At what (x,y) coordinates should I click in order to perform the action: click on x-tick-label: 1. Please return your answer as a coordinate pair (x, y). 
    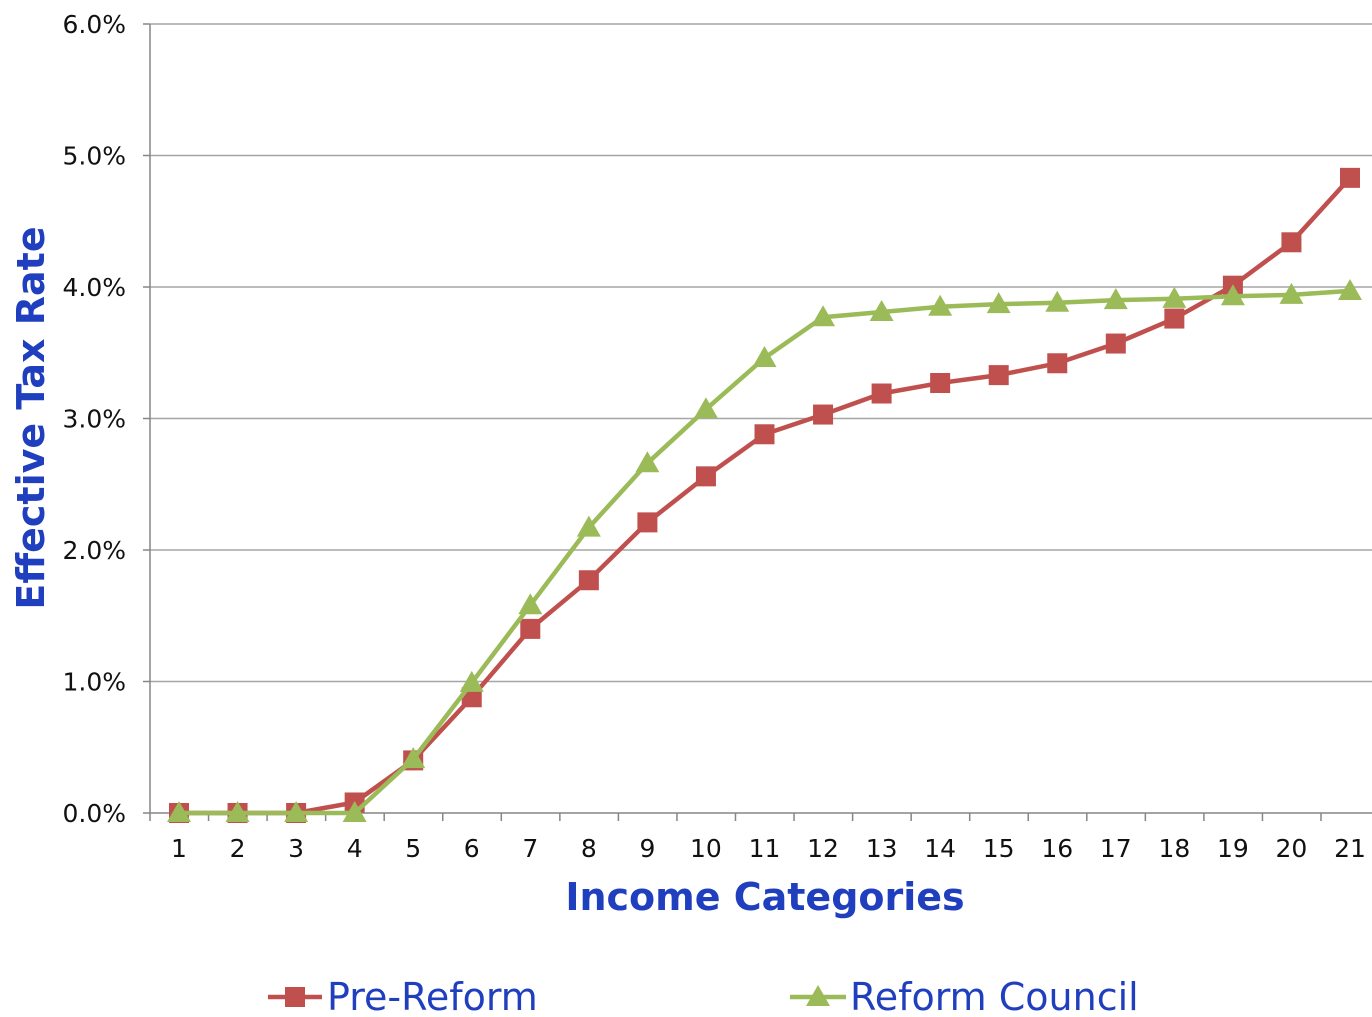
    Looking at the image, I should click on (179, 848).